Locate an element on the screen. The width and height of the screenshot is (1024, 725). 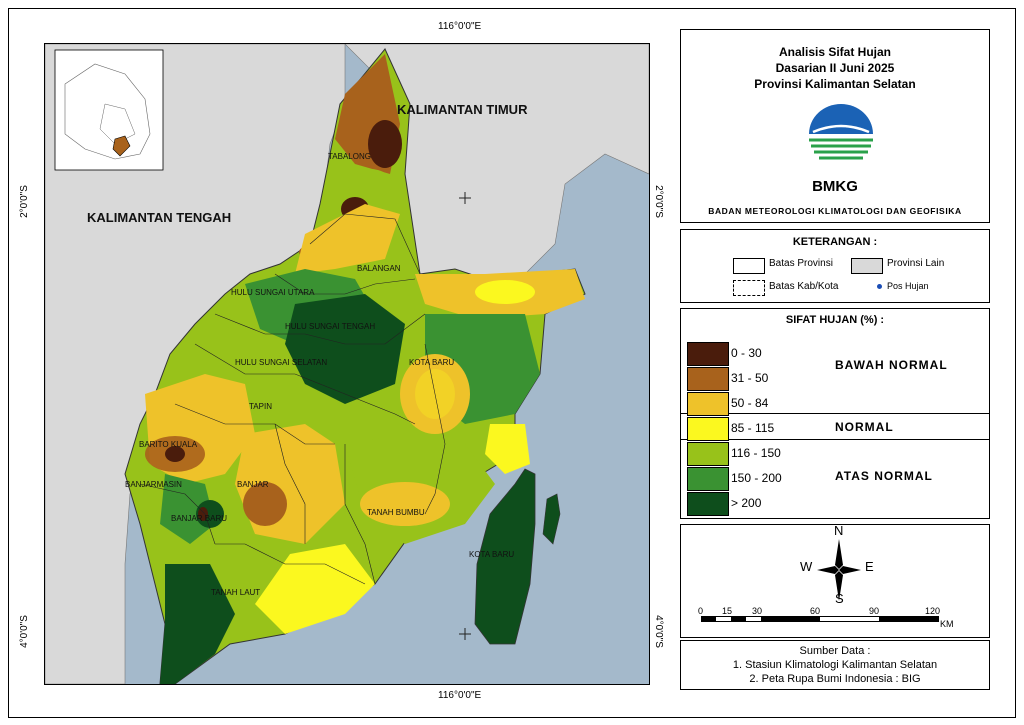
label-hss: HULU SUNGAI SELATAN is located at coordinates (281, 362).